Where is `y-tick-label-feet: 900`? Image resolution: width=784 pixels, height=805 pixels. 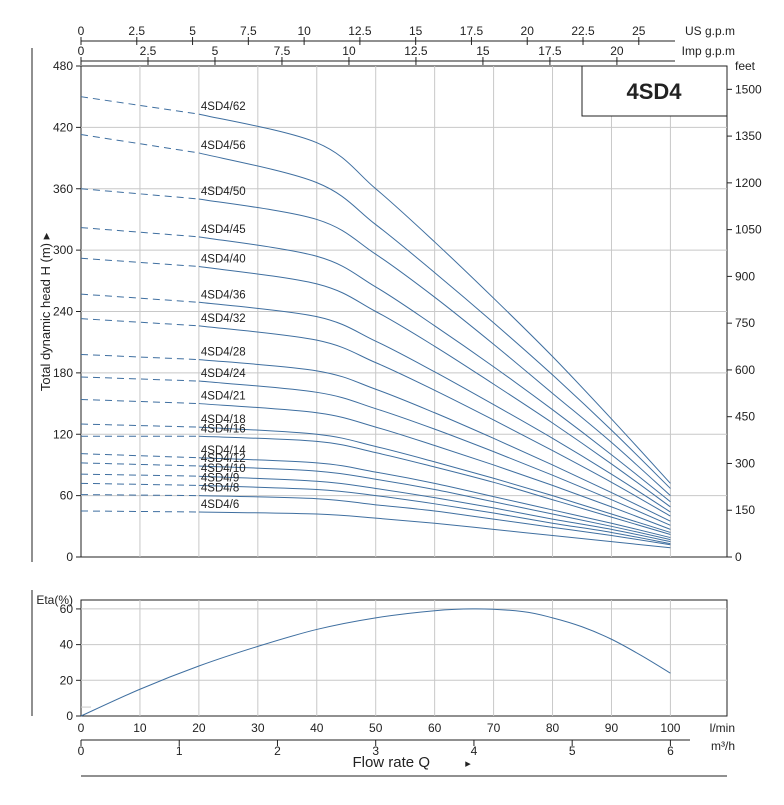
y-tick-label-feet: 900 is located at coordinates (745, 276).